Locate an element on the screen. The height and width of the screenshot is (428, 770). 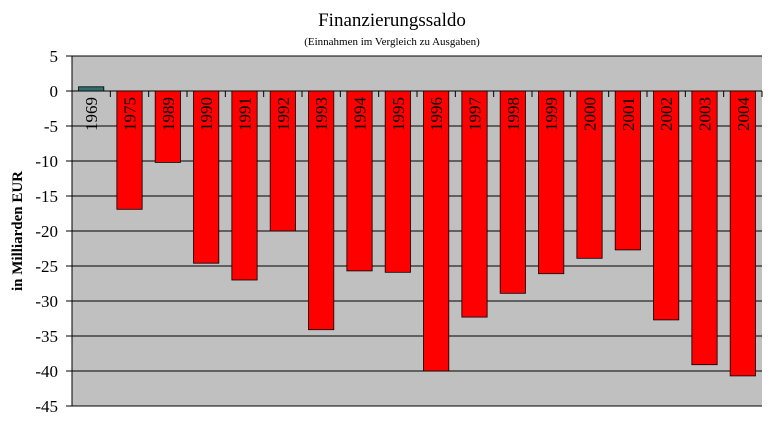
x-tick-label: 1990 is located at coordinates (206, 114).